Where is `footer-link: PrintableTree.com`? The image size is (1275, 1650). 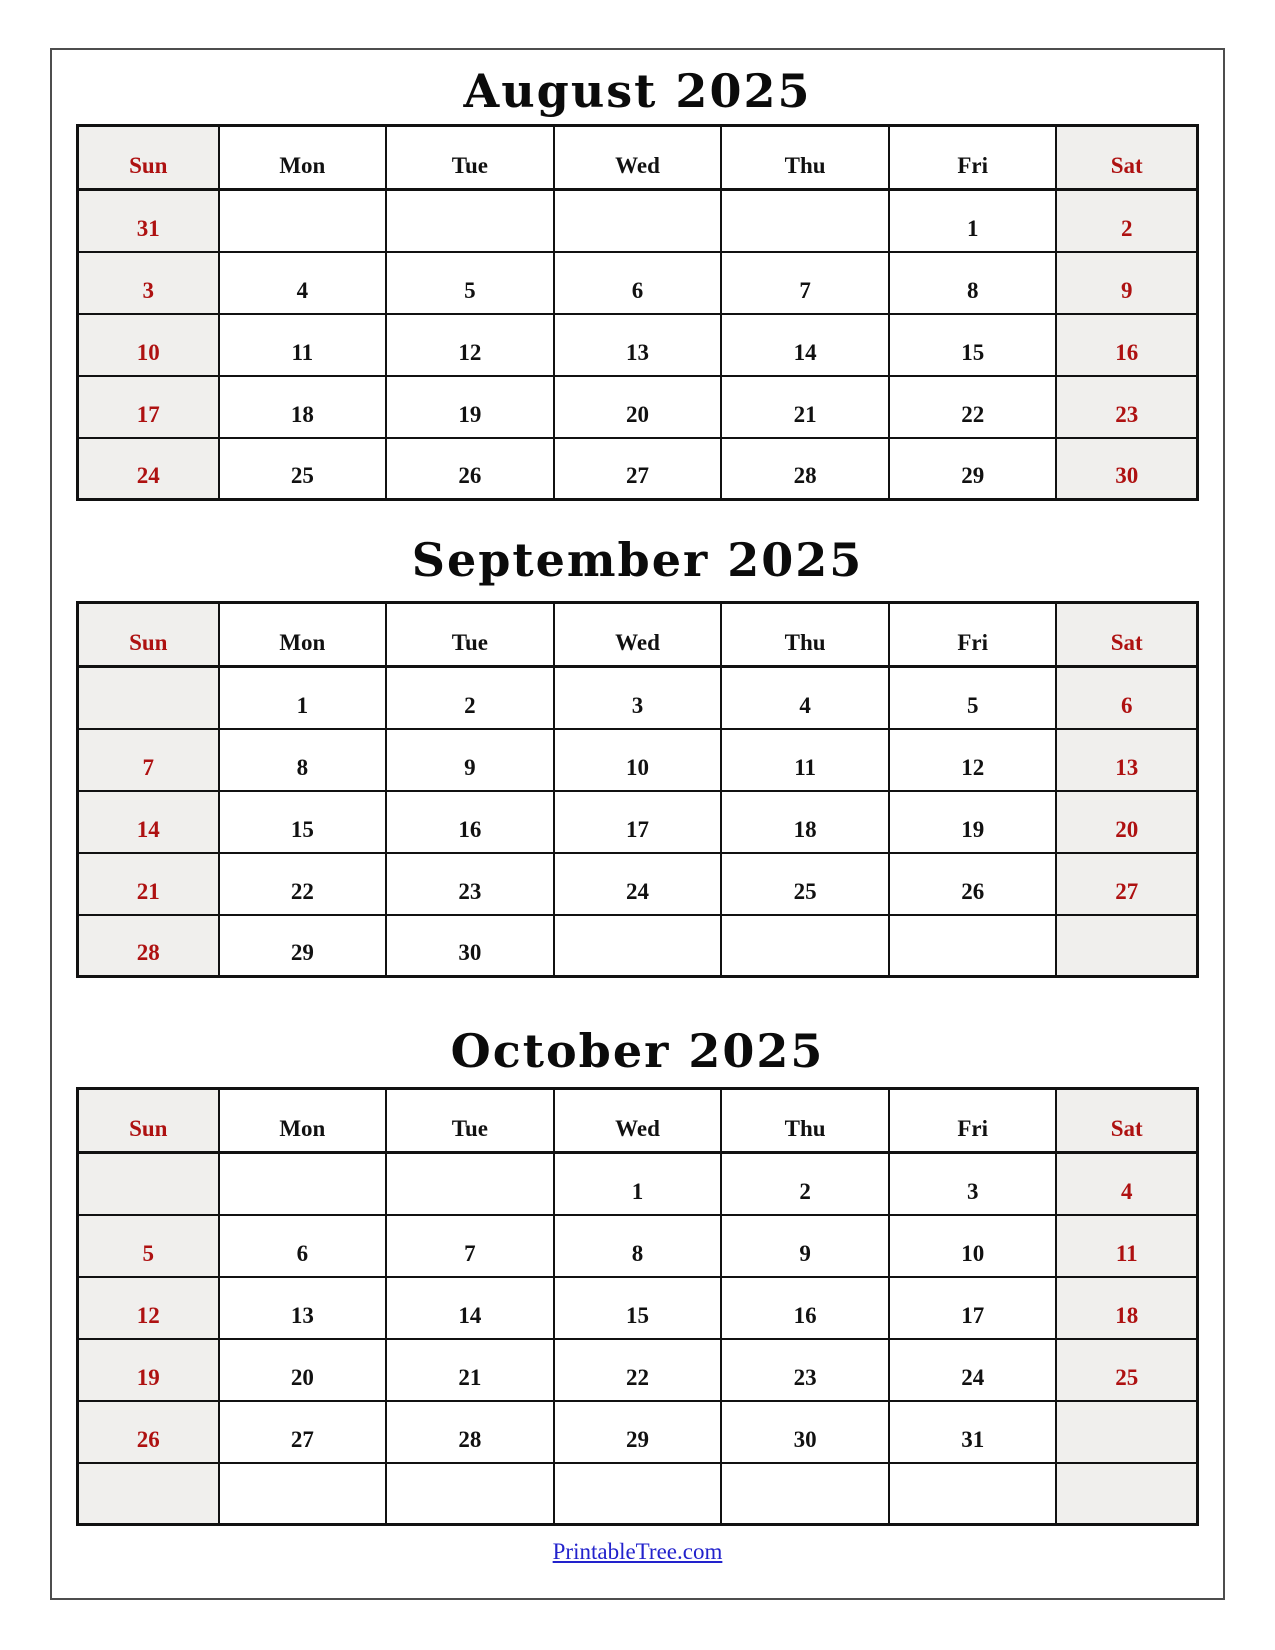 footer-link: PrintableTree.com is located at coordinates (637, 1551).